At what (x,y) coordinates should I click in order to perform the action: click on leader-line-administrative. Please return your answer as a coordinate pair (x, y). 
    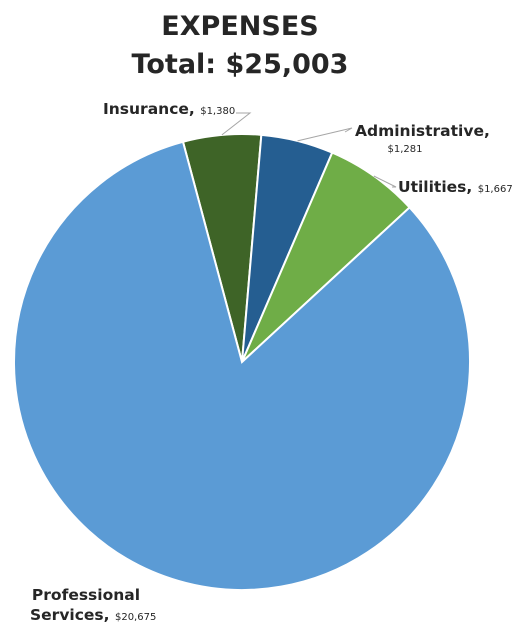
    Looking at the image, I should click on (325, 134).